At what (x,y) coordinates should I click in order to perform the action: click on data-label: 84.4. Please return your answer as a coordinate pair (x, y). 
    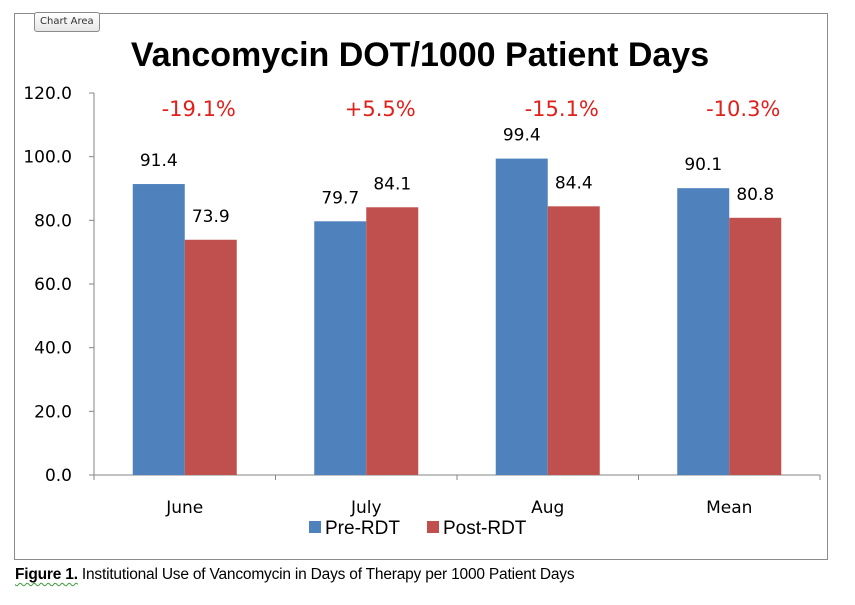
    Looking at the image, I should click on (574, 183).